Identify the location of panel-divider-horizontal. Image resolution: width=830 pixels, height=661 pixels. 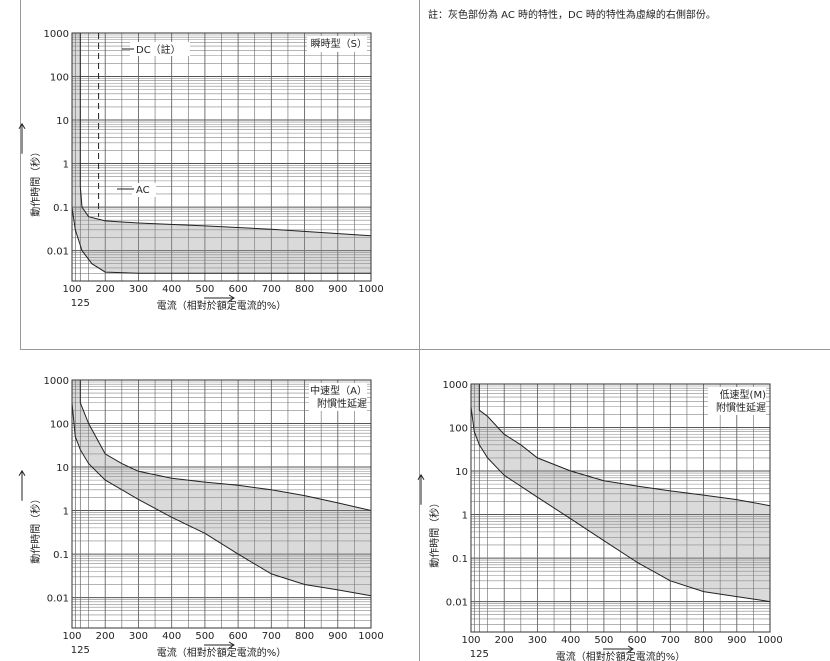
(425, 349).